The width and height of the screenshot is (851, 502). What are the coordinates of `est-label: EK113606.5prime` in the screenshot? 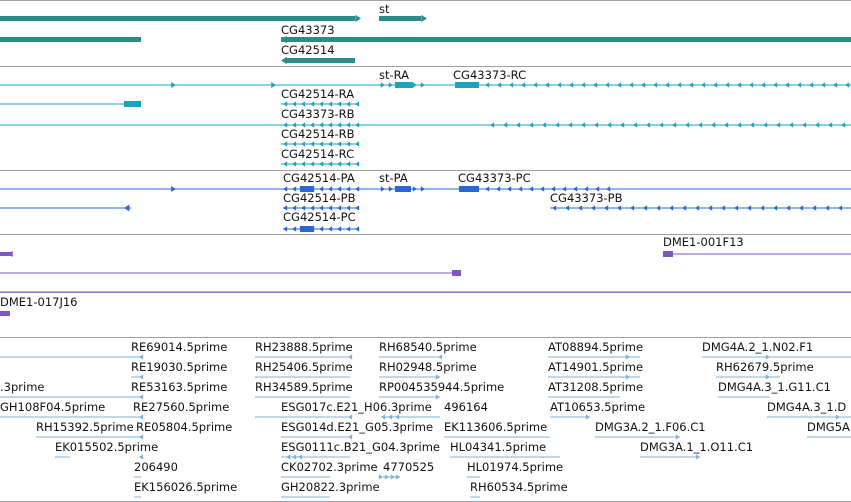 It's located at (495, 427).